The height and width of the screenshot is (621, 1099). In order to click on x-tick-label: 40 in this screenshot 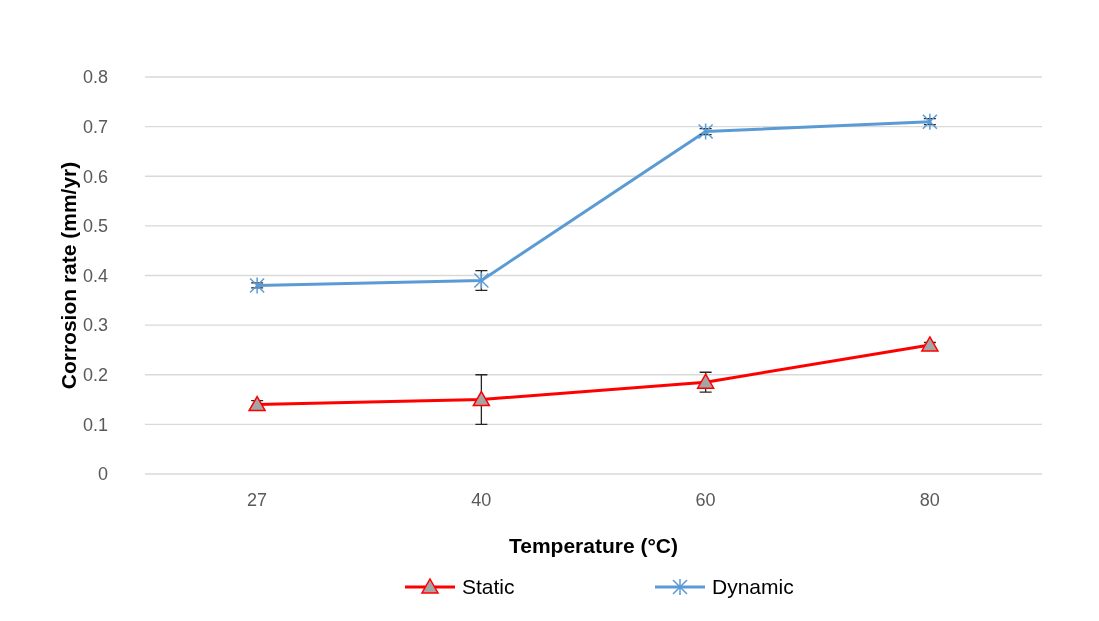, I will do `click(481, 500)`.